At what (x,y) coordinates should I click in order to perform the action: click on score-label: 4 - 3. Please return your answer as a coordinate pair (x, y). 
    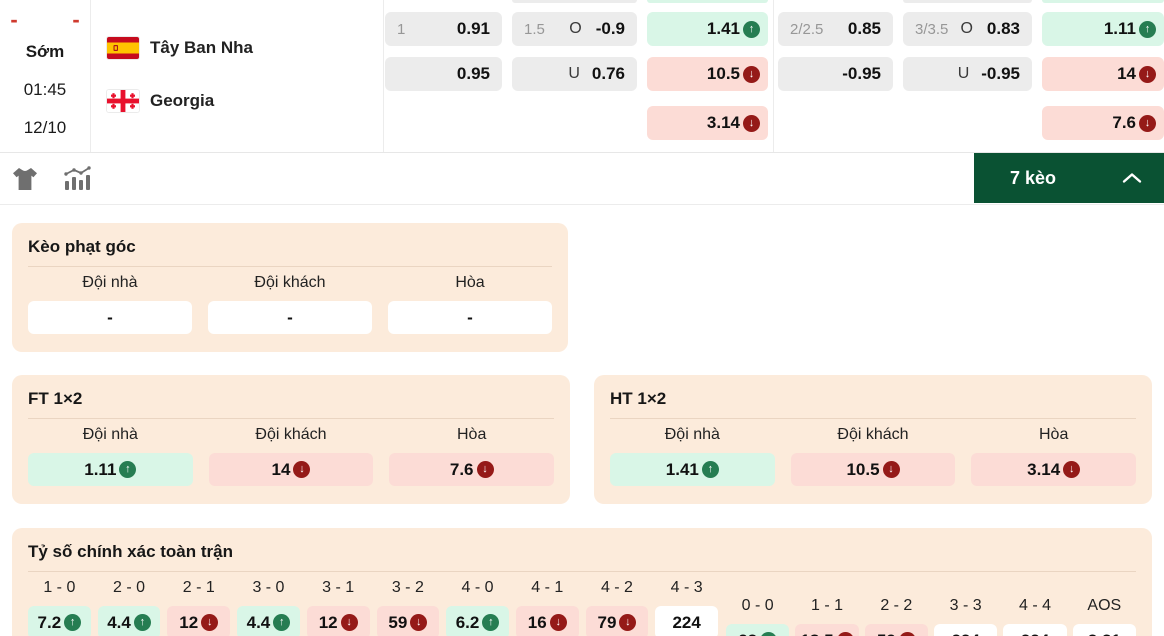
    Looking at the image, I should click on (686, 587).